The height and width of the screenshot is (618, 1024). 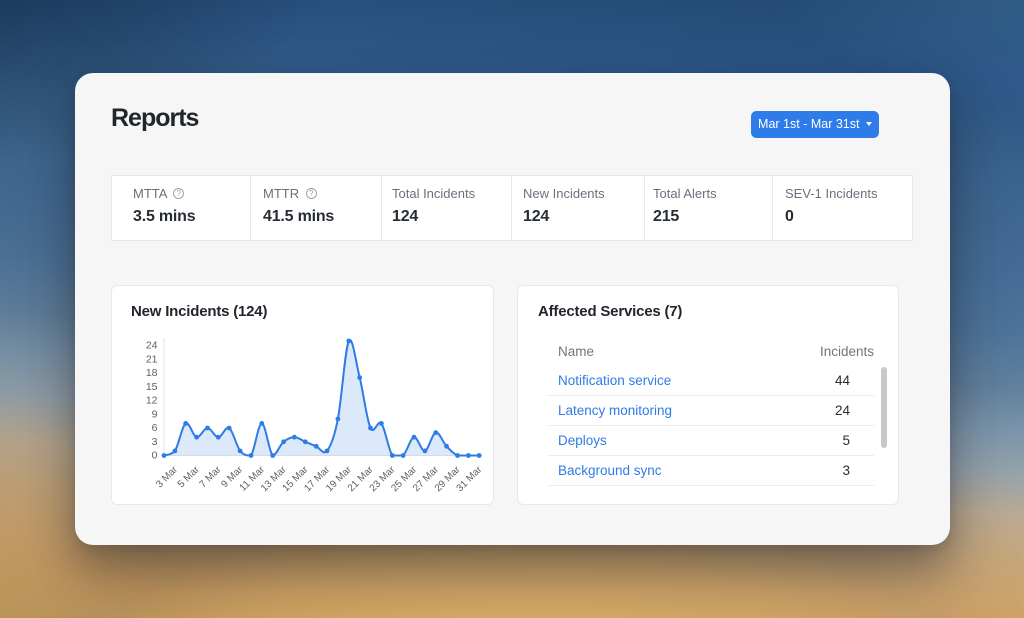 What do you see at coordinates (152, 387) in the screenshot?
I see `svg-text: 15` at bounding box center [152, 387].